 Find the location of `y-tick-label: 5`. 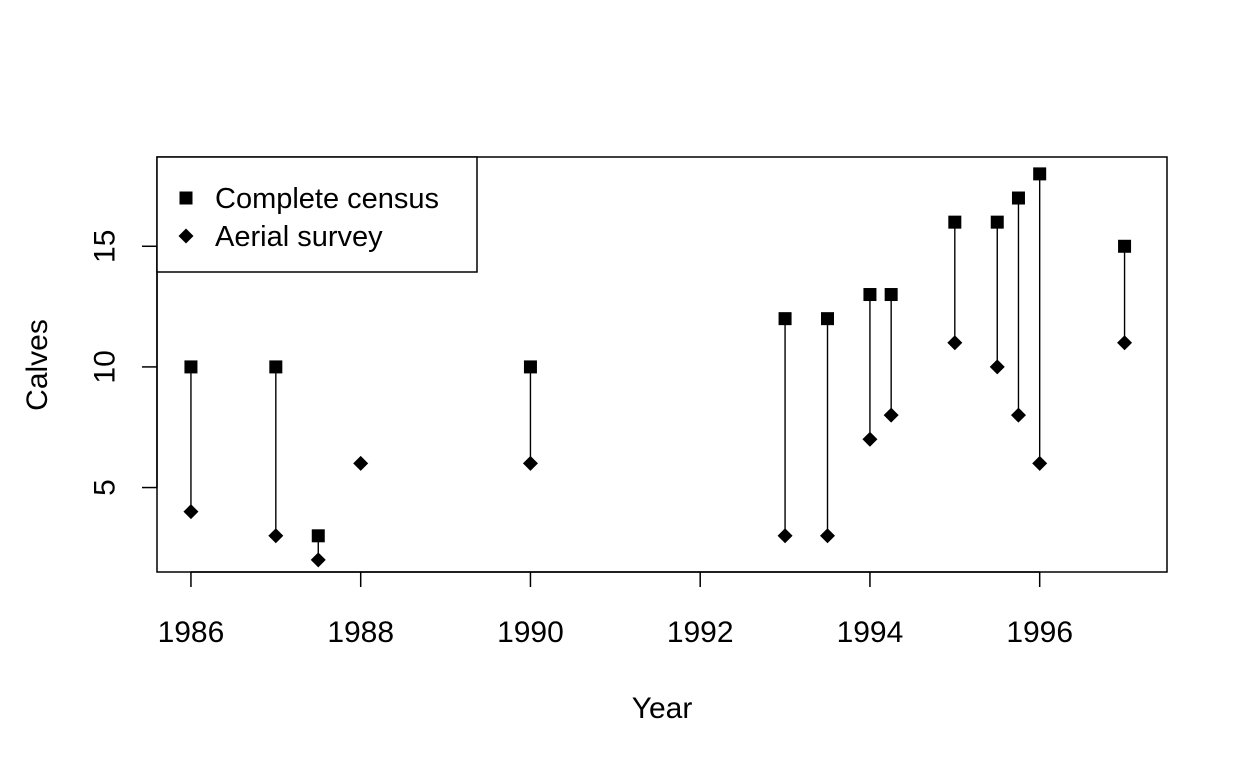

y-tick-label: 5 is located at coordinates (105, 487).